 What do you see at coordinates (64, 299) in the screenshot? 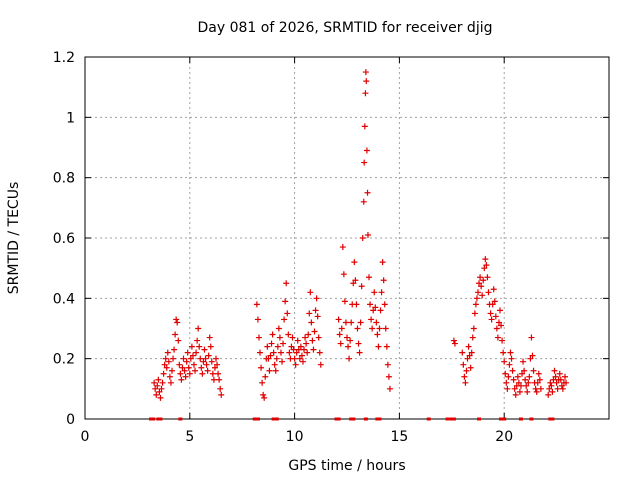
I see `y-tick-label: 0.4` at bounding box center [64, 299].